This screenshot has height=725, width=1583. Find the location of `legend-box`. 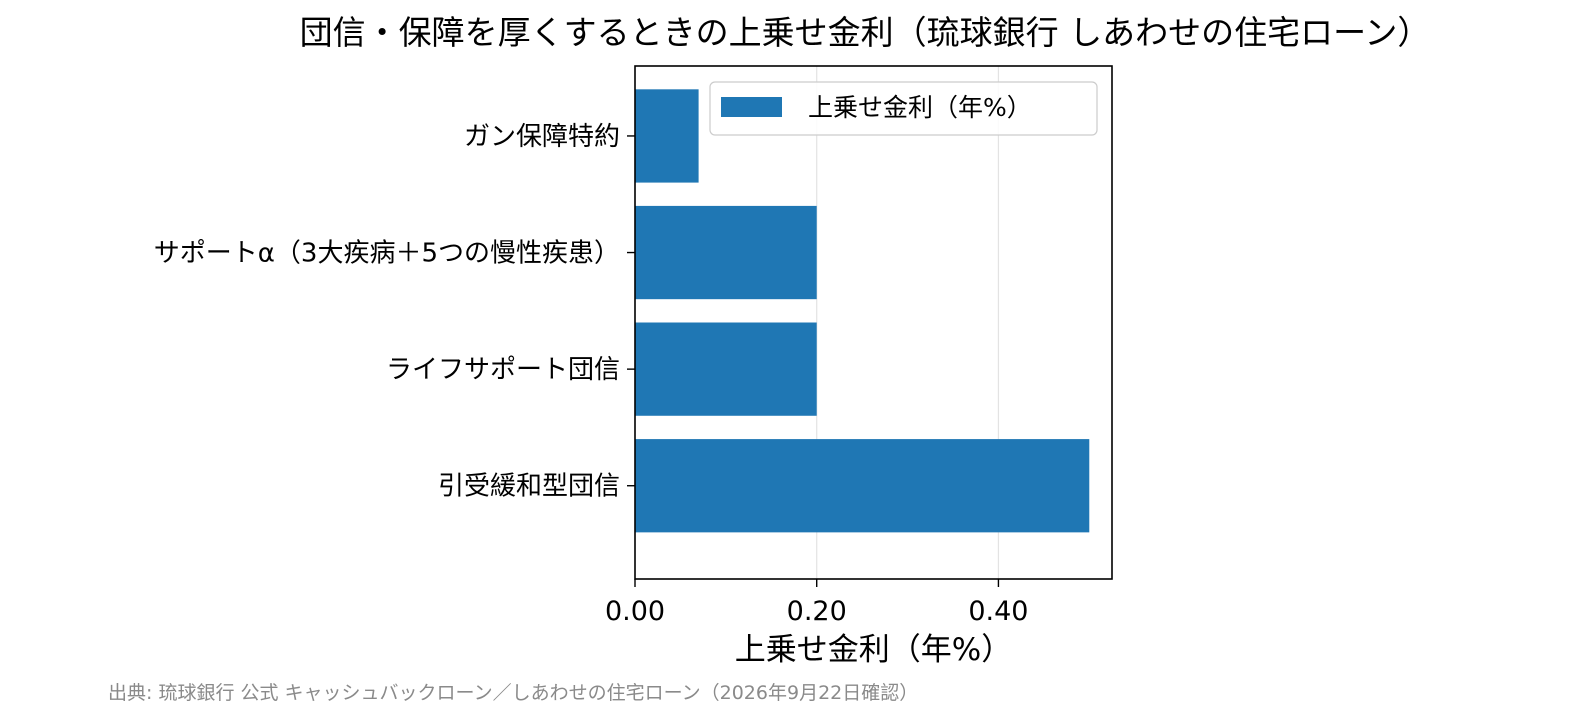

legend-box is located at coordinates (903, 108).